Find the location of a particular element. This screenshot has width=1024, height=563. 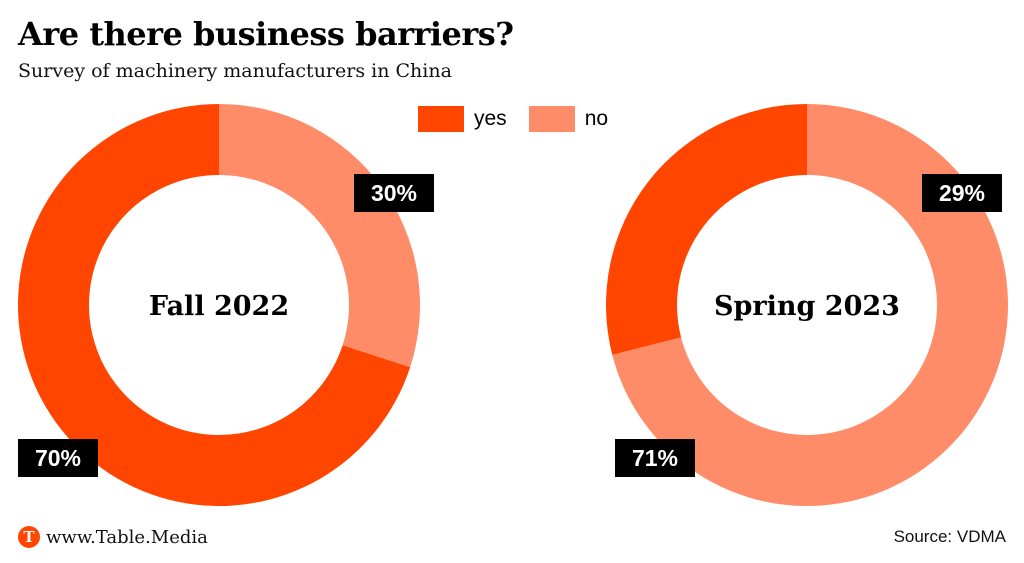

data-label-no: 30% is located at coordinates (394, 193).